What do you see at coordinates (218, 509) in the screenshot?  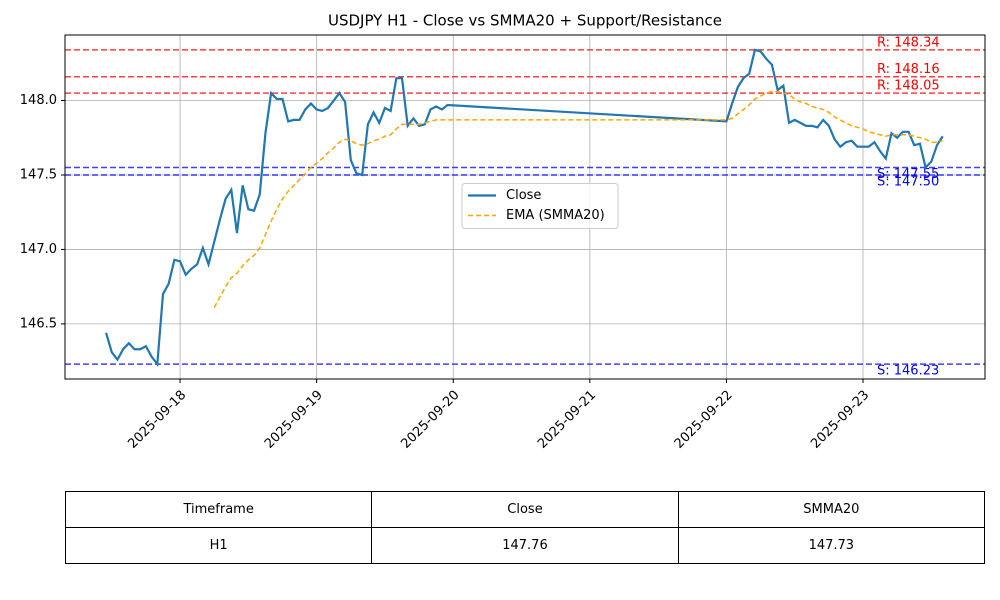 I see `header-cell: Timeframe` at bounding box center [218, 509].